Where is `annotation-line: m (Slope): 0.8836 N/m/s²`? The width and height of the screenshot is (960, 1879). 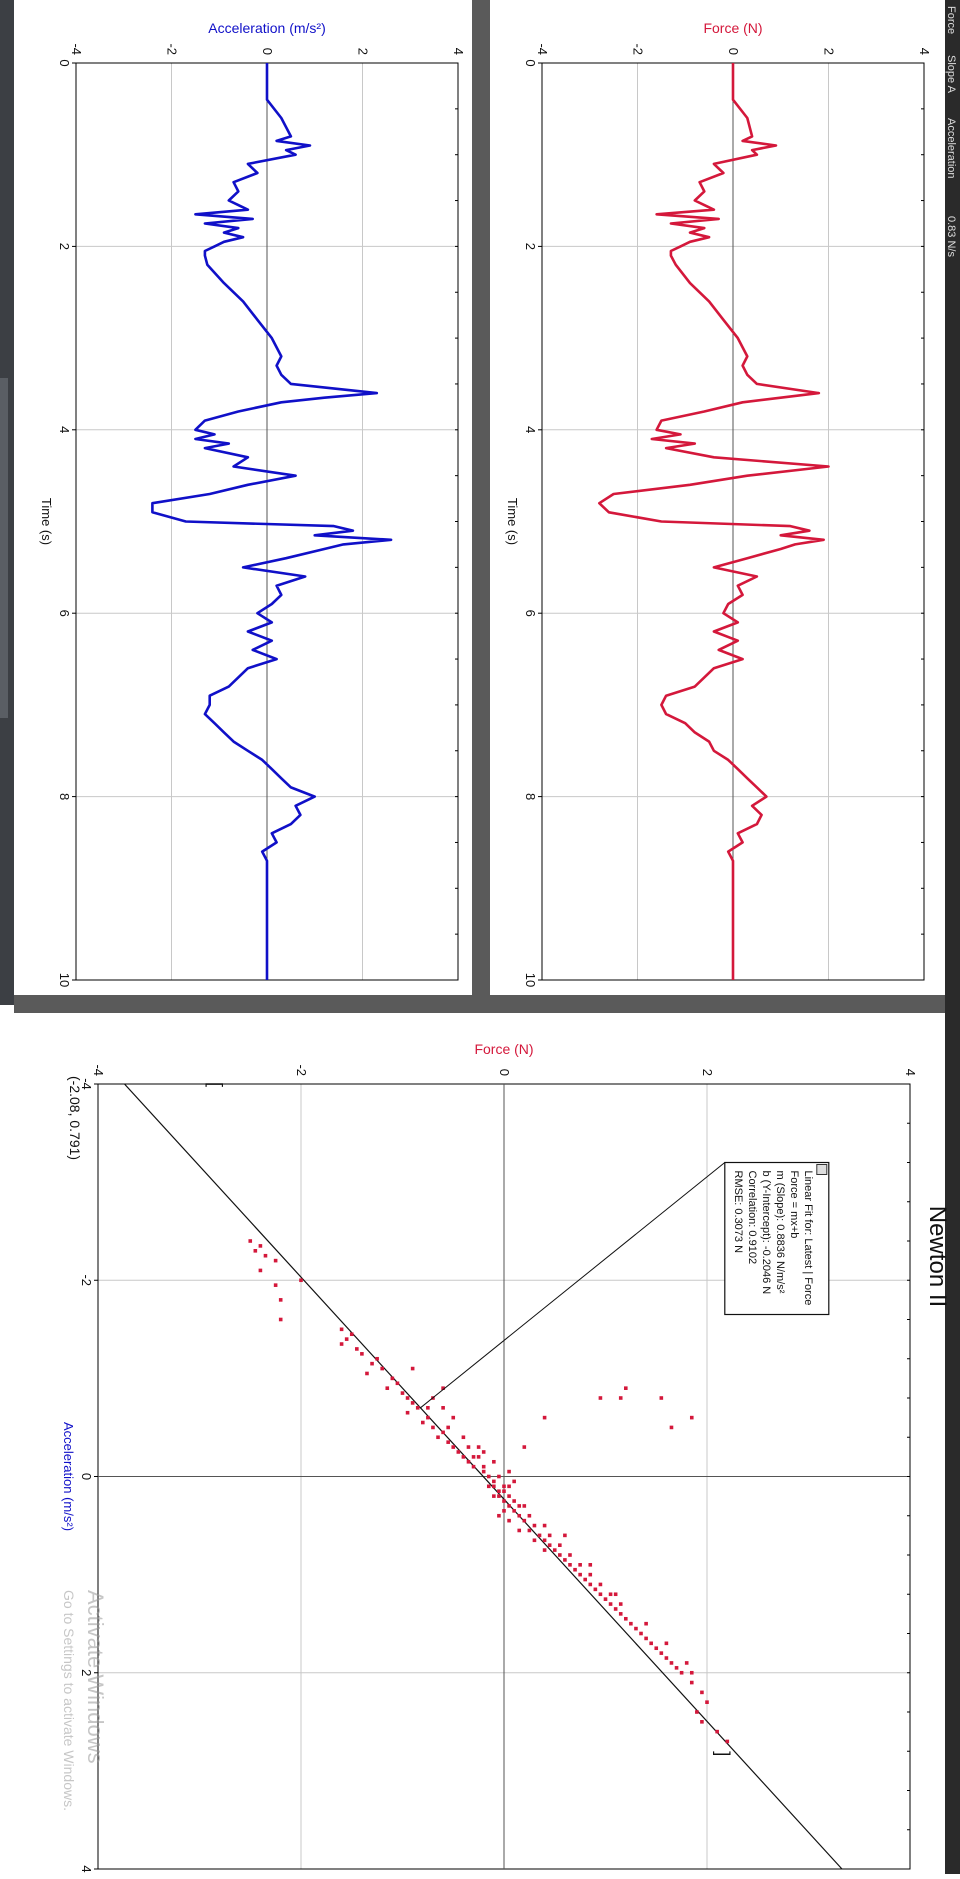 annotation-line: m (Slope): 0.8836 N/m/s² is located at coordinates (780, 1232).